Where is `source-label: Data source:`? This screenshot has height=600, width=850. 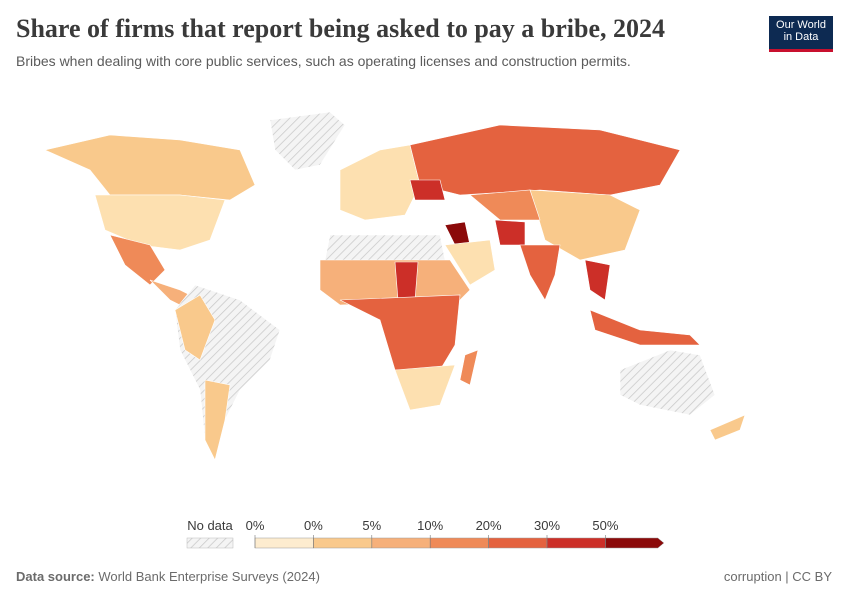
source-label: Data source: is located at coordinates (55, 576).